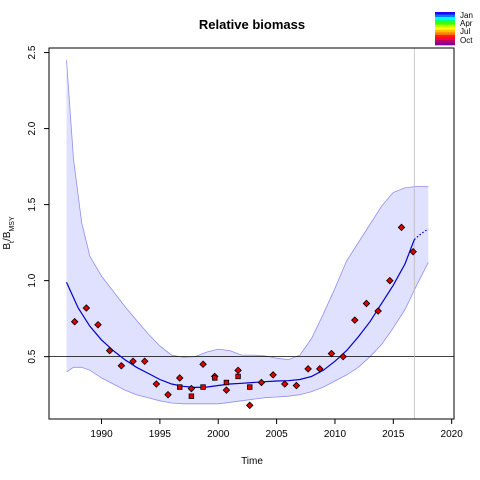 This screenshot has height=480, width=480. I want to click on x-axis-label: Time, so click(252, 461).